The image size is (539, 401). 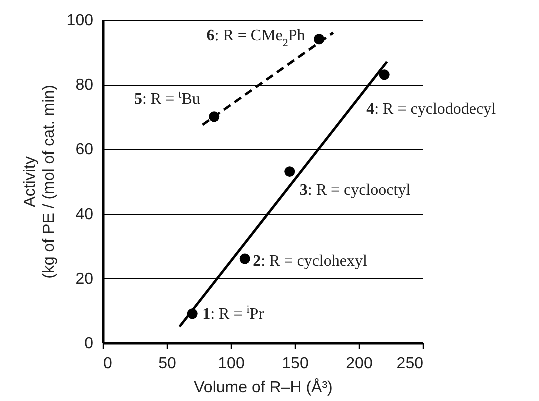 I want to click on y-tick-label: 0, so click(x=89, y=344).